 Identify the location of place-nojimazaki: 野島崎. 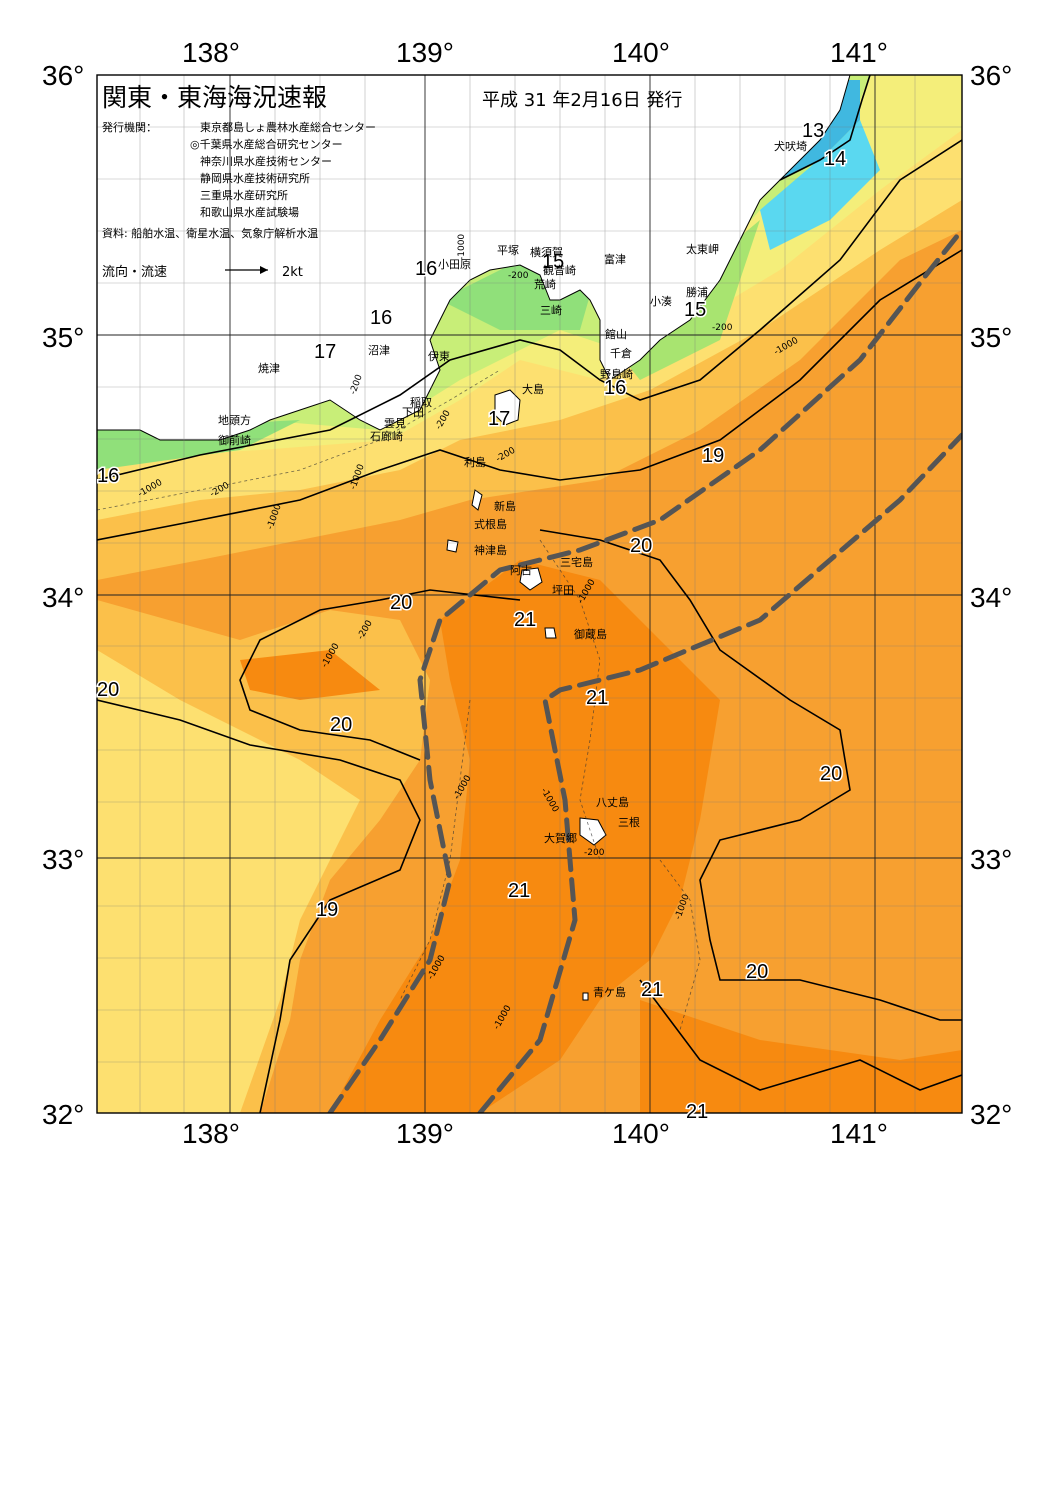
(616, 374).